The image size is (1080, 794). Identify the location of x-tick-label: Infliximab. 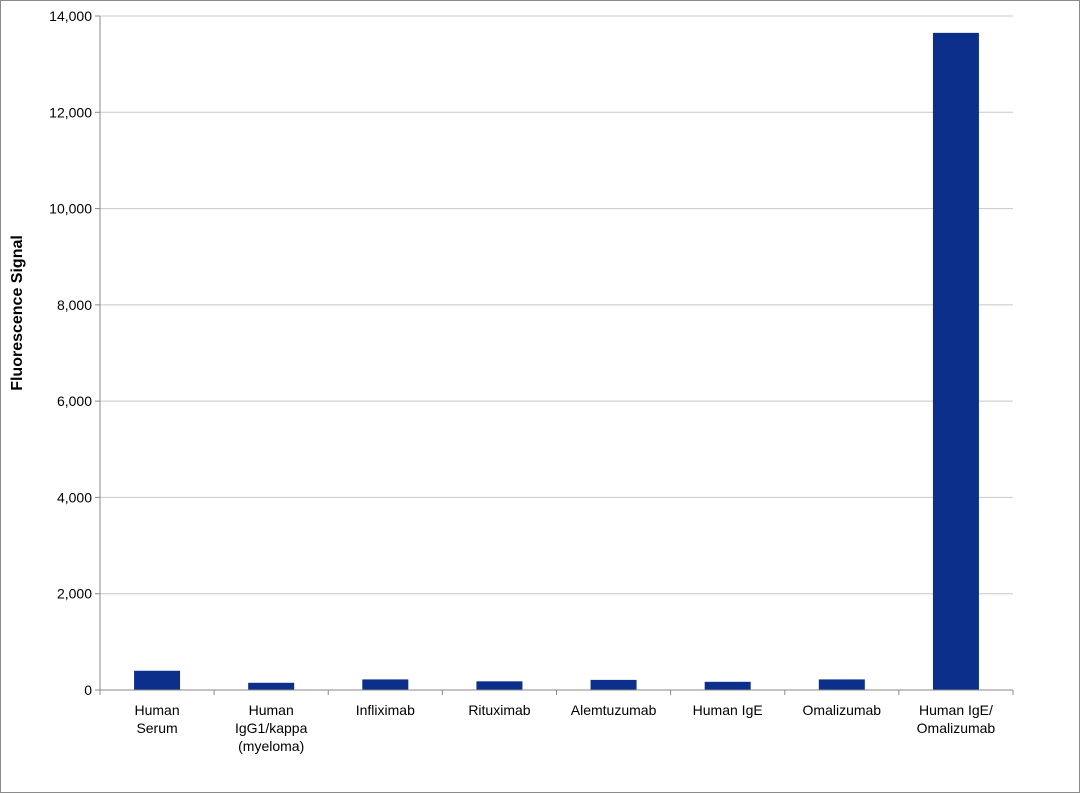
(385, 710).